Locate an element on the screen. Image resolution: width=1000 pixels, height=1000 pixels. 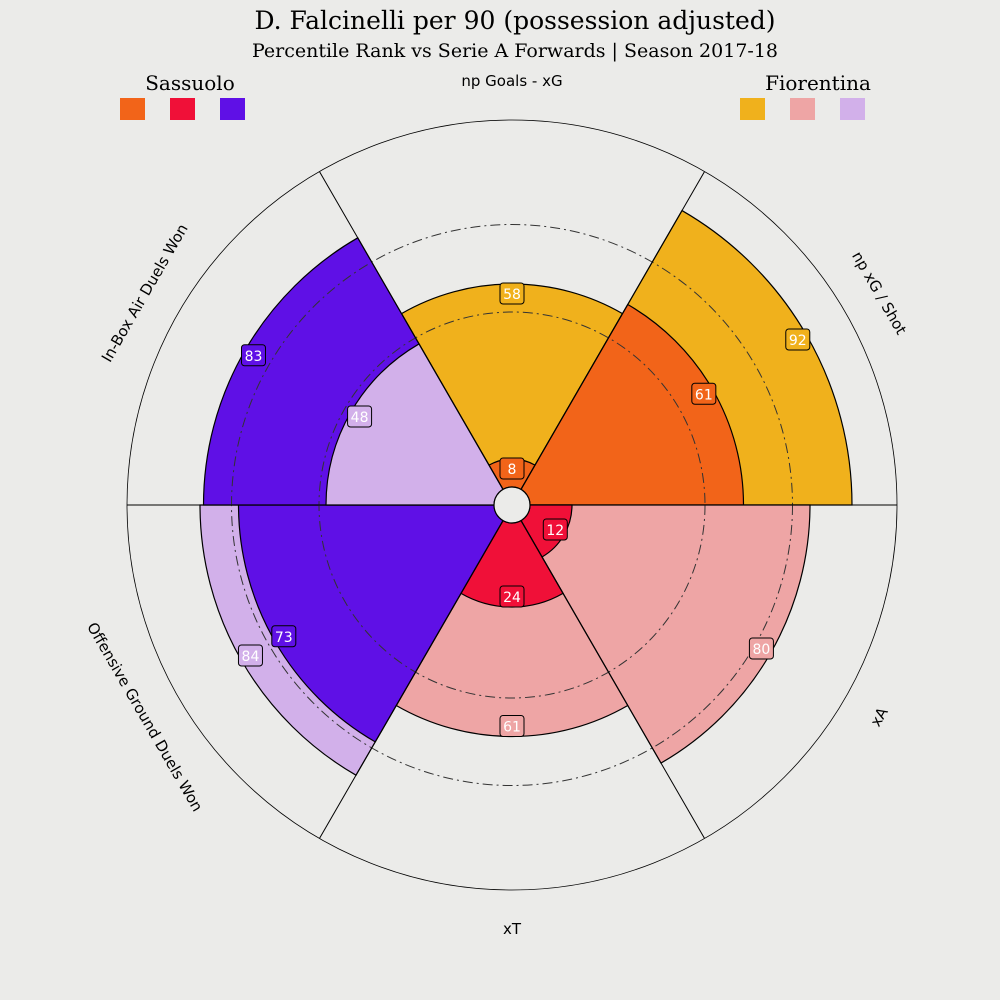
value-label-sassuolo-xt: 24 is located at coordinates (512, 596).